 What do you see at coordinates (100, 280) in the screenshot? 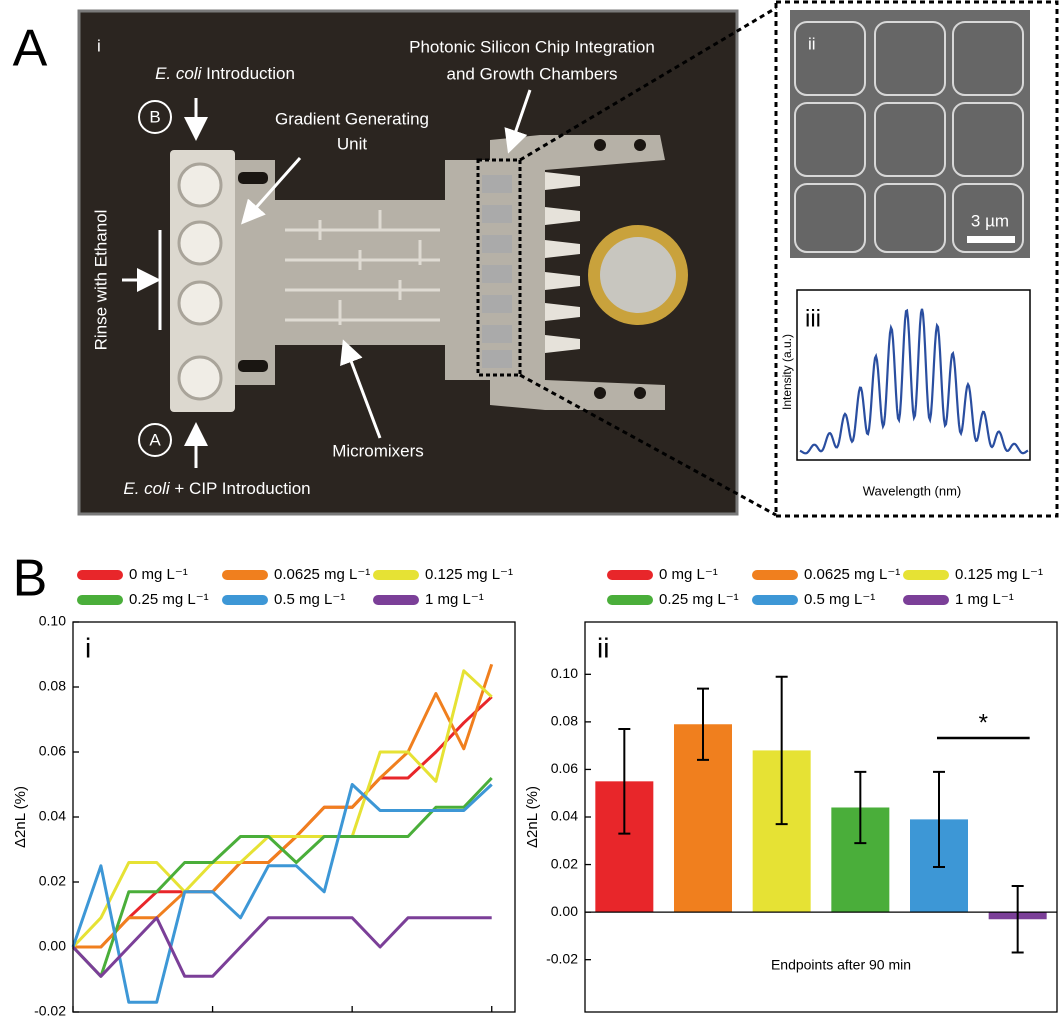
I see `callout: Rinse with Ethanol` at bounding box center [100, 280].